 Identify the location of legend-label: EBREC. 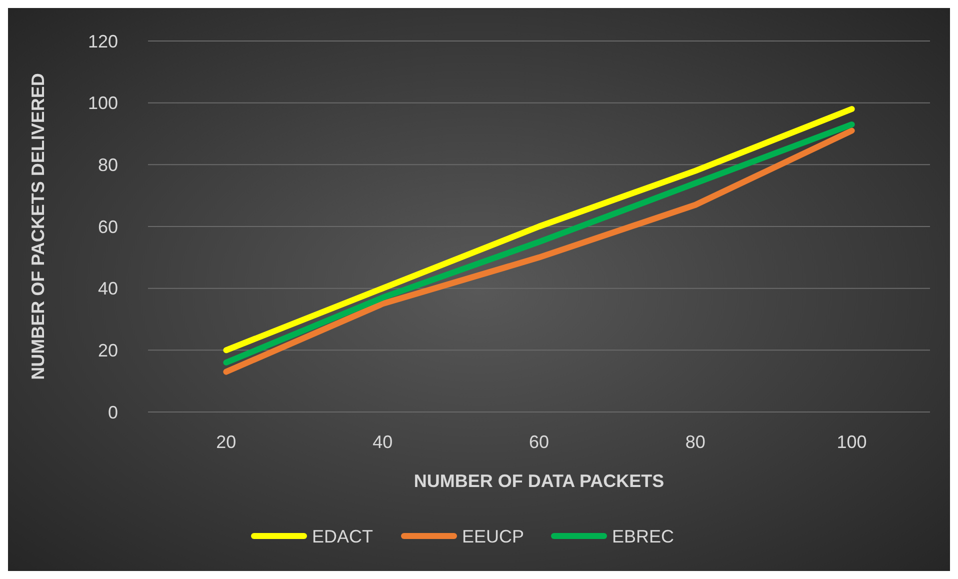
(643, 536).